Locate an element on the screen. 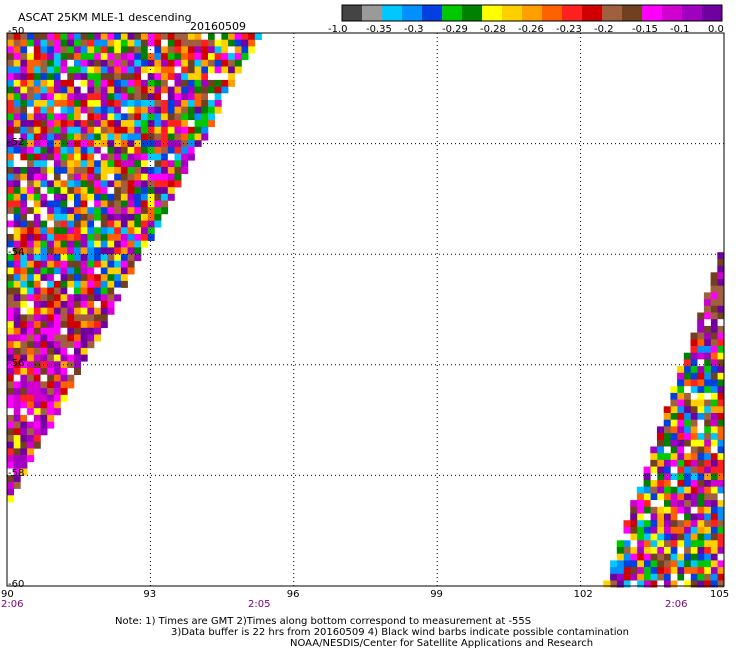 The width and height of the screenshot is (740, 650). colorbar-swatch is located at coordinates (472, 13).